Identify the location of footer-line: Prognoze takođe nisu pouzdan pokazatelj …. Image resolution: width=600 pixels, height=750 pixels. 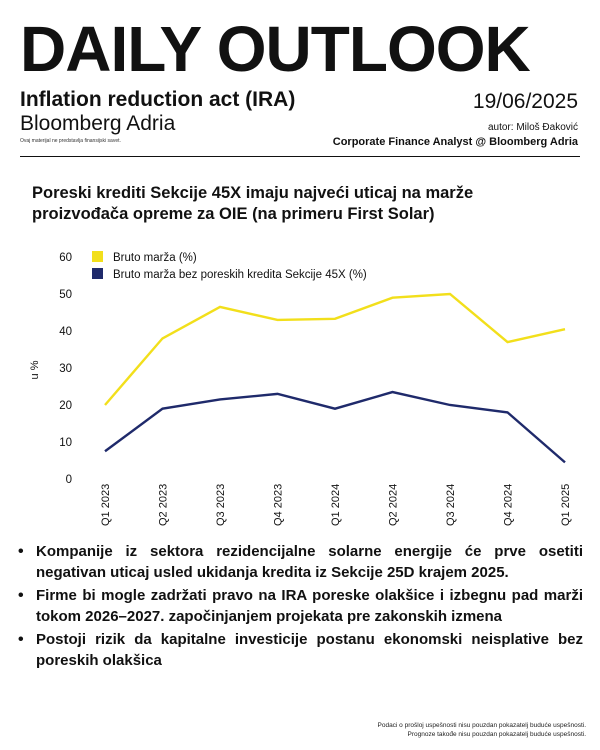
(496, 734).